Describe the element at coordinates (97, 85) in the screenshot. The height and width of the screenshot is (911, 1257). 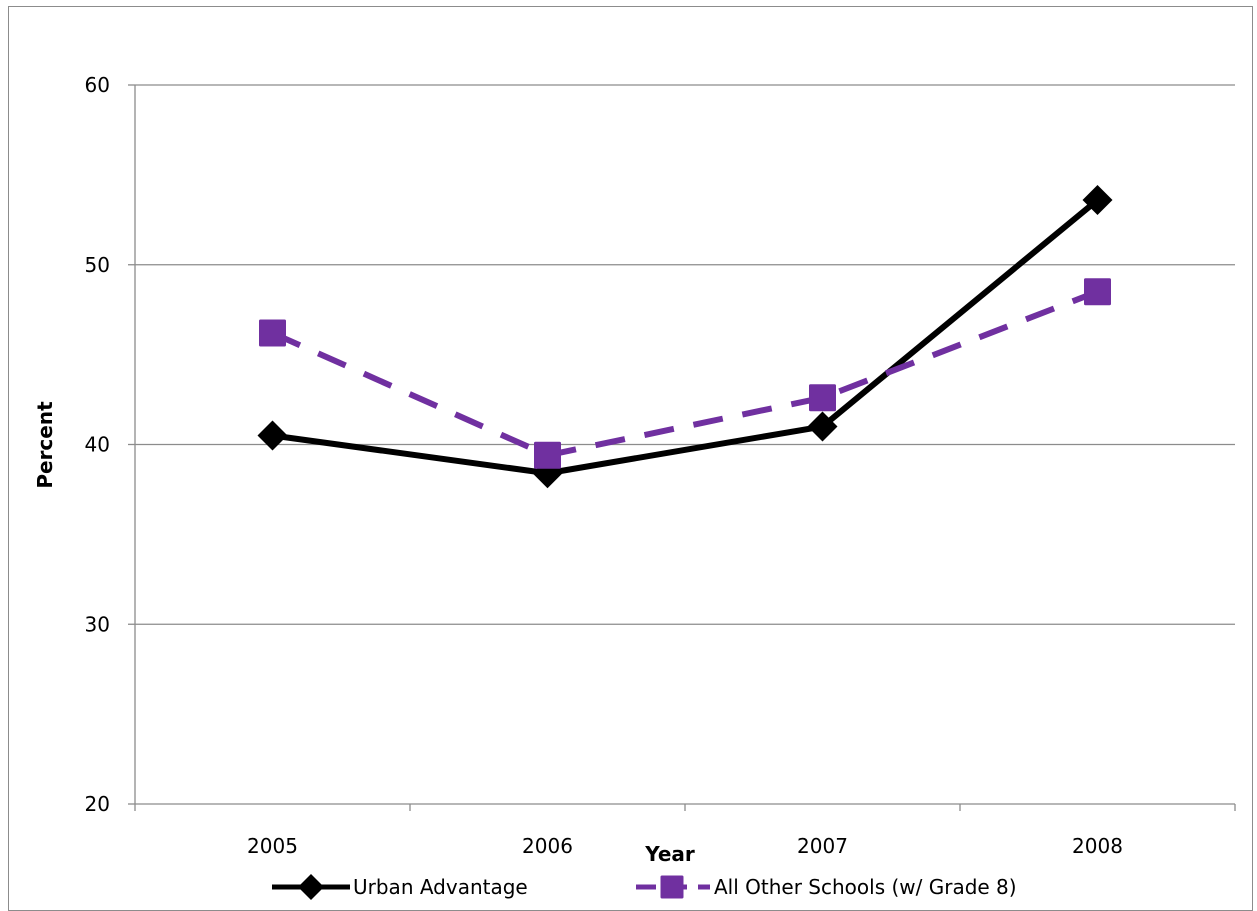
I see `y-tick-label-60: 60` at that location.